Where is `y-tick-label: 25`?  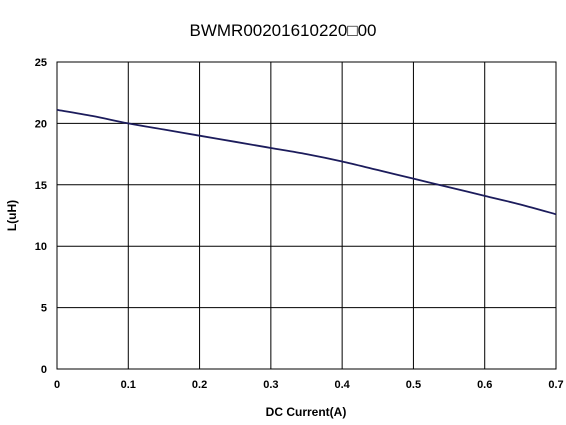
y-tick-label: 25 is located at coordinates (41, 63).